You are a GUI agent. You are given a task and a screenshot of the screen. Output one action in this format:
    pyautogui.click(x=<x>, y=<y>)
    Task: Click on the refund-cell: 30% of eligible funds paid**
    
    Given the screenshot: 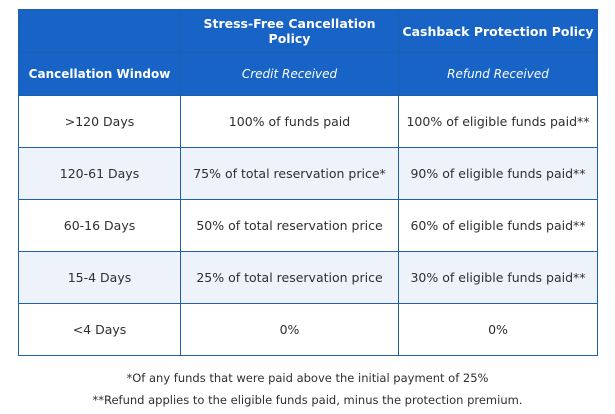 What is the action you would take?
    pyautogui.click(x=498, y=277)
    